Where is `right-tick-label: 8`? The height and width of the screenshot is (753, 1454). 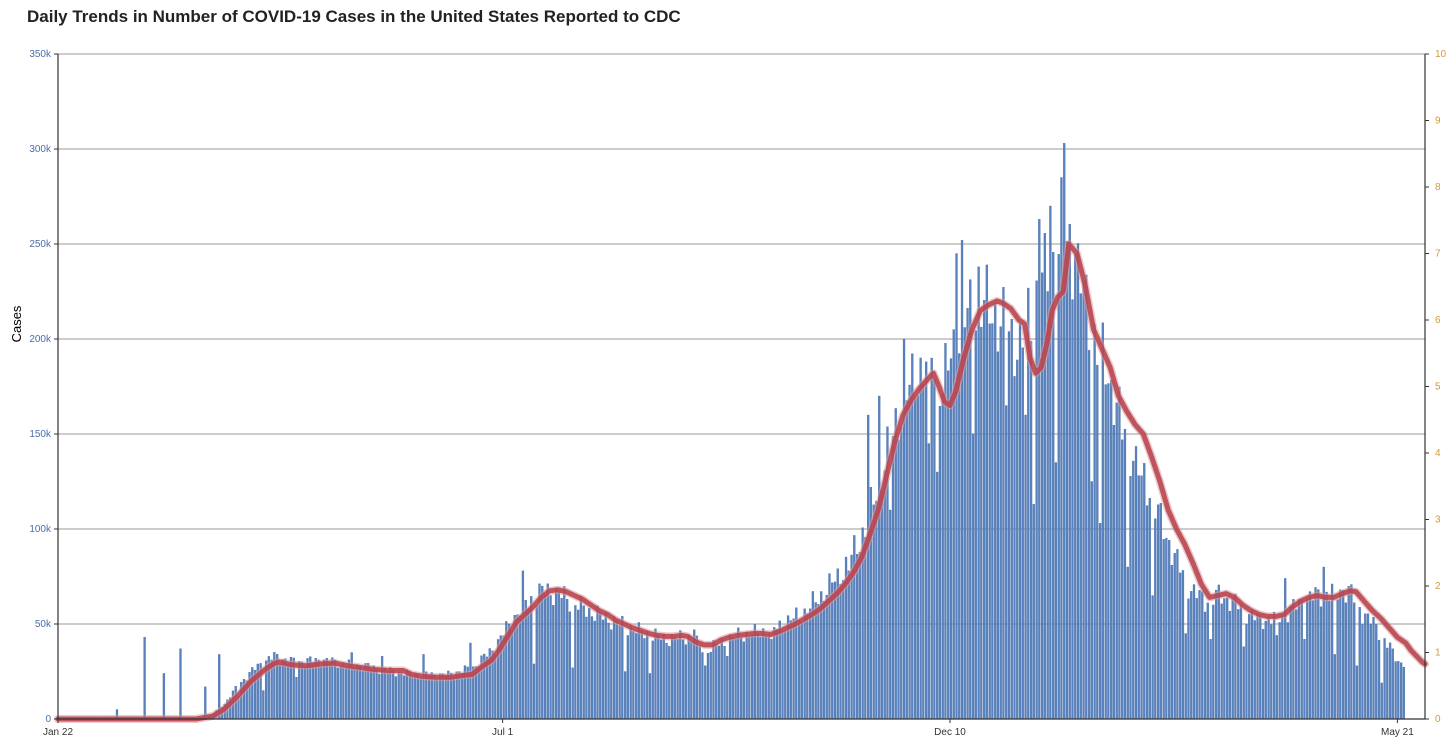
right-tick-label: 8 is located at coordinates (1438, 187).